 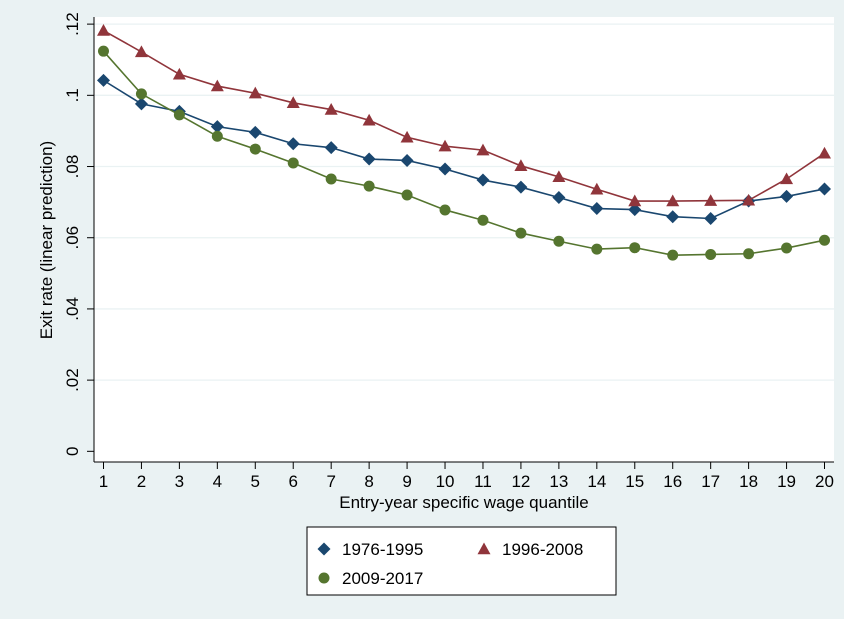 I want to click on x-tick-label: 20, so click(x=824, y=481).